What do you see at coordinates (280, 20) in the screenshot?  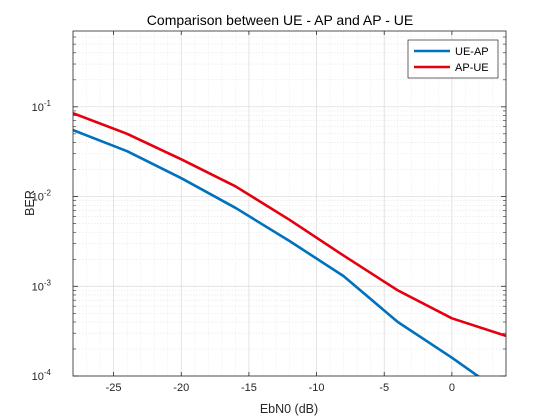 I see `chart-title: Comparison between UE - AP and AP - UE` at bounding box center [280, 20].